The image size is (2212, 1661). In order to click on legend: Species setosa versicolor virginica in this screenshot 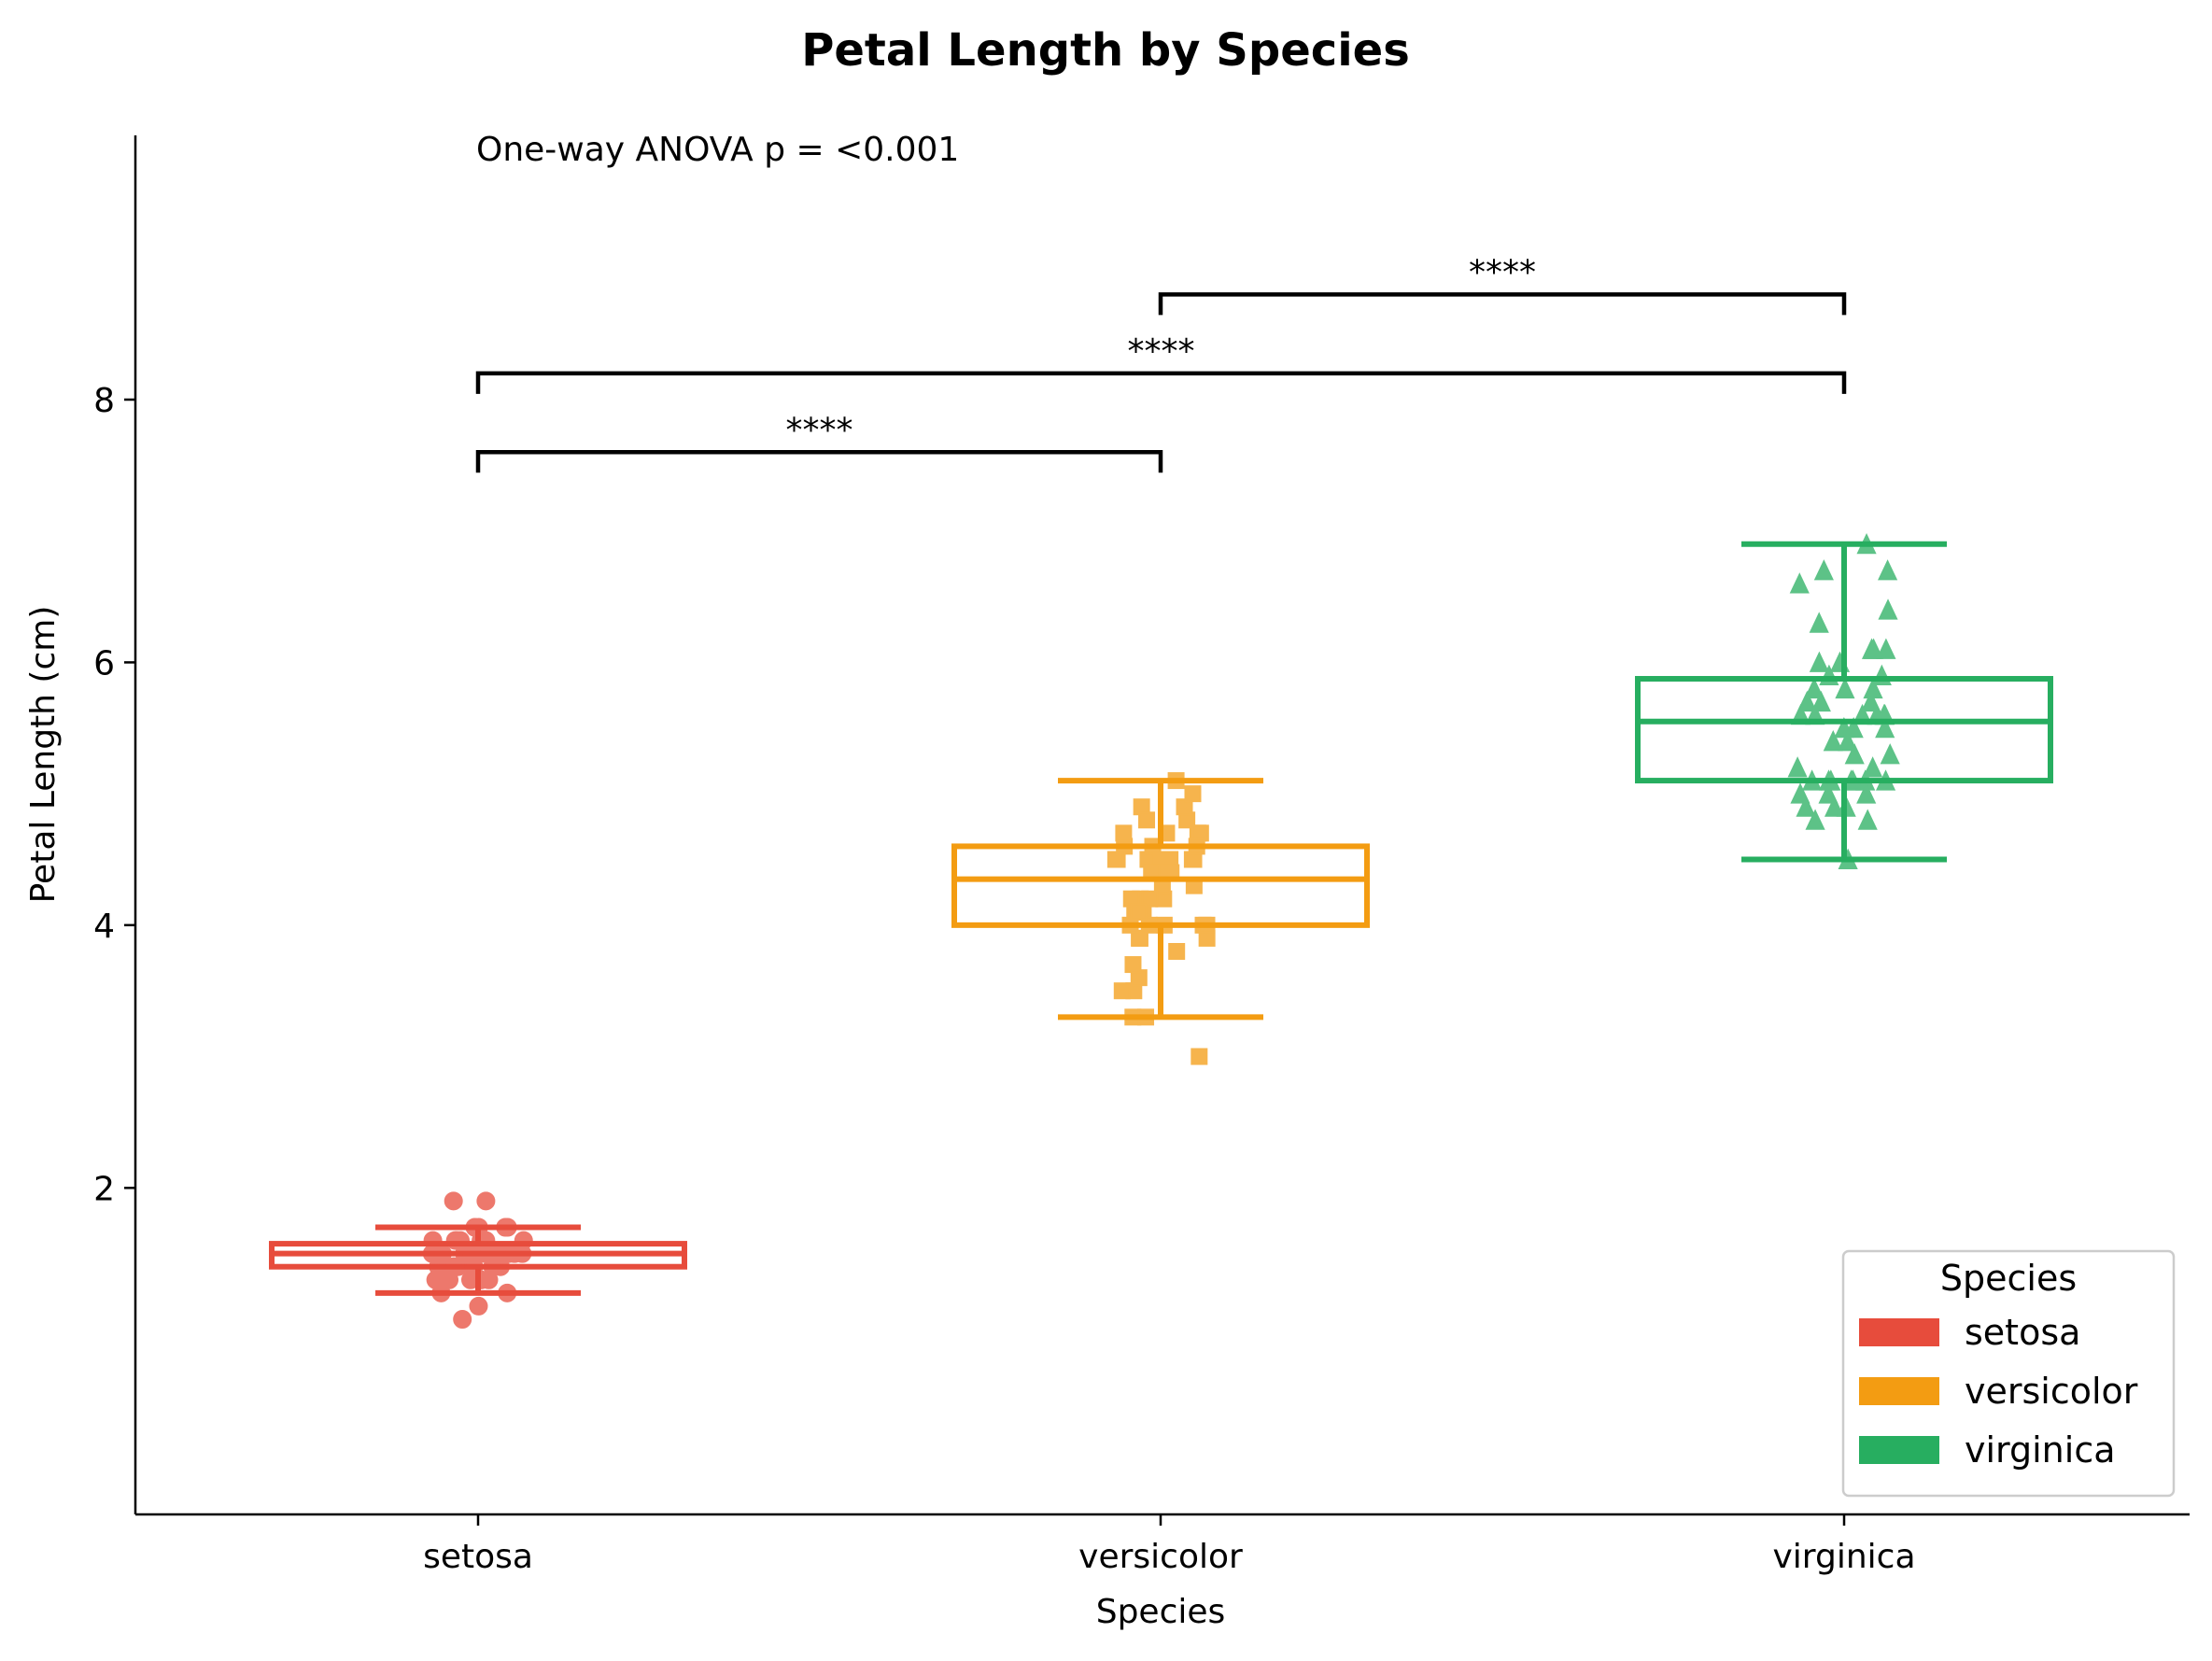, I will do `click(2008, 1374)`.